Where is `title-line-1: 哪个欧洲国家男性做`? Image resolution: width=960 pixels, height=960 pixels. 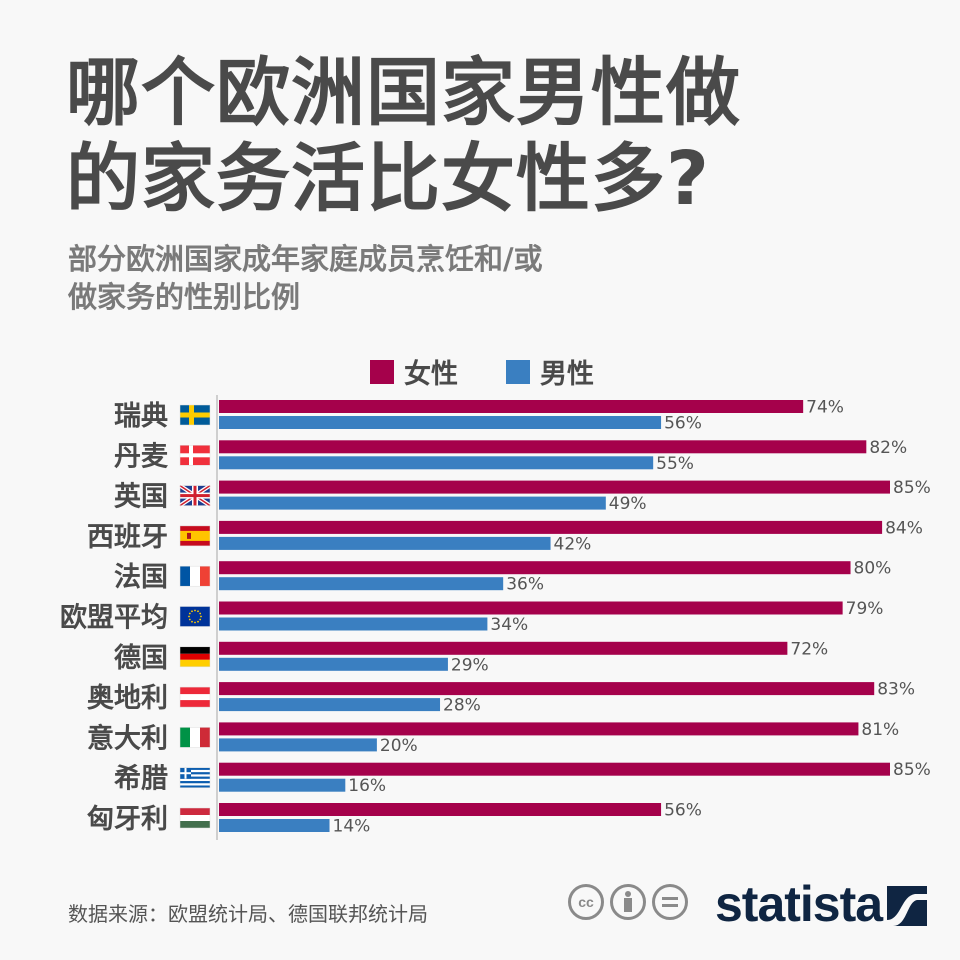
title-line-1: 哪个欧洲国家男性做 is located at coordinates (403, 93).